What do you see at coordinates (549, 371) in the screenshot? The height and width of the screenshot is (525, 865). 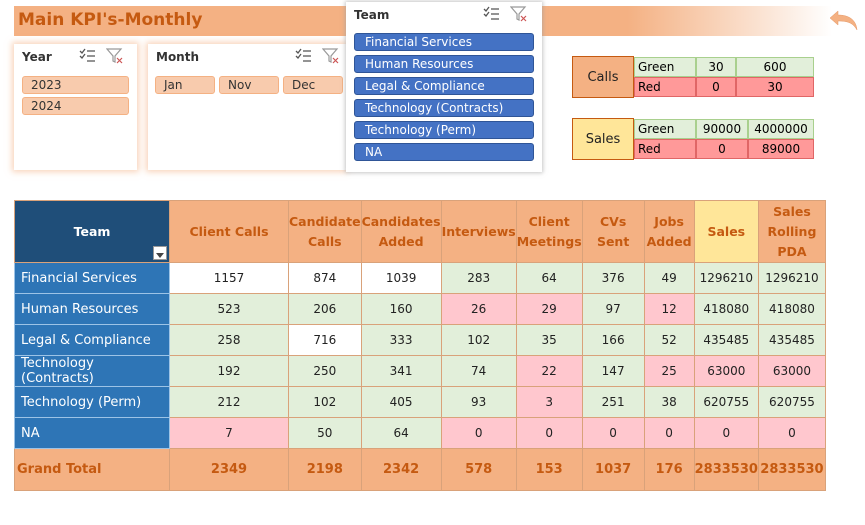 I see `value-cell: 22` at bounding box center [549, 371].